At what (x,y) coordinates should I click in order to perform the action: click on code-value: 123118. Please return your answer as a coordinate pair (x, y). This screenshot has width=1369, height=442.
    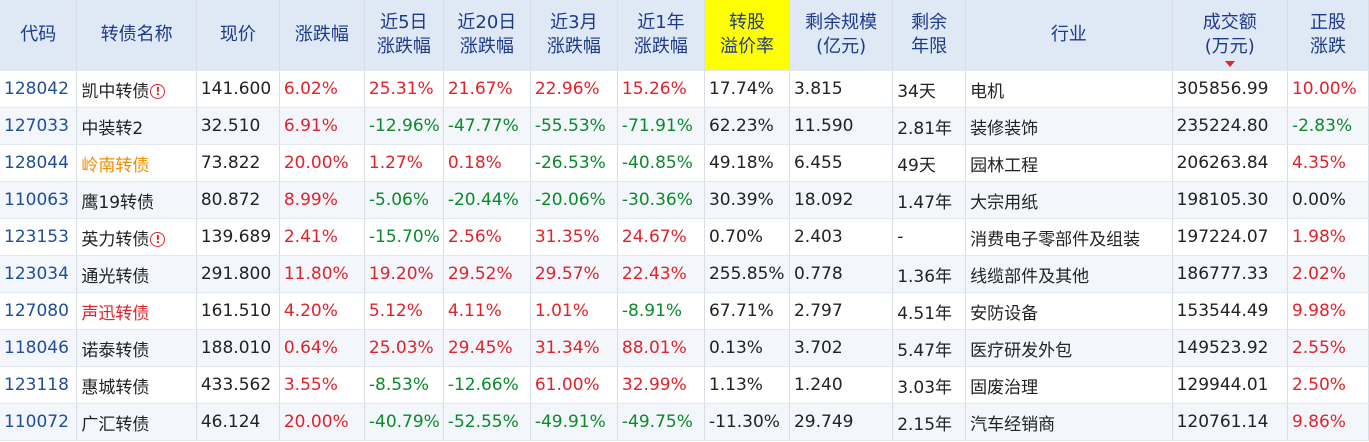
    Looking at the image, I should click on (36, 385).